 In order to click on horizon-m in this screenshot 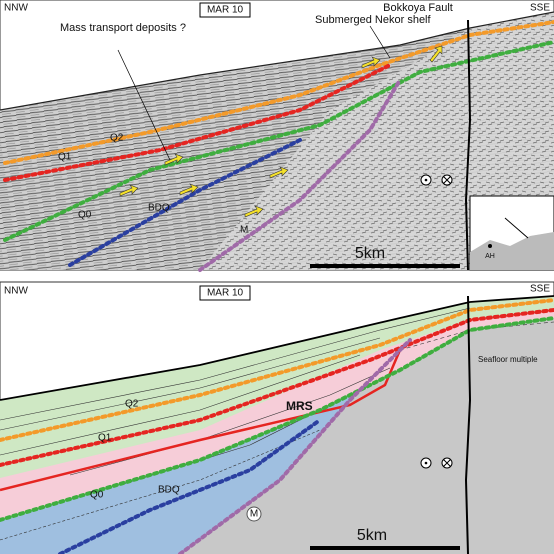, I will do `click(300, 175)`.